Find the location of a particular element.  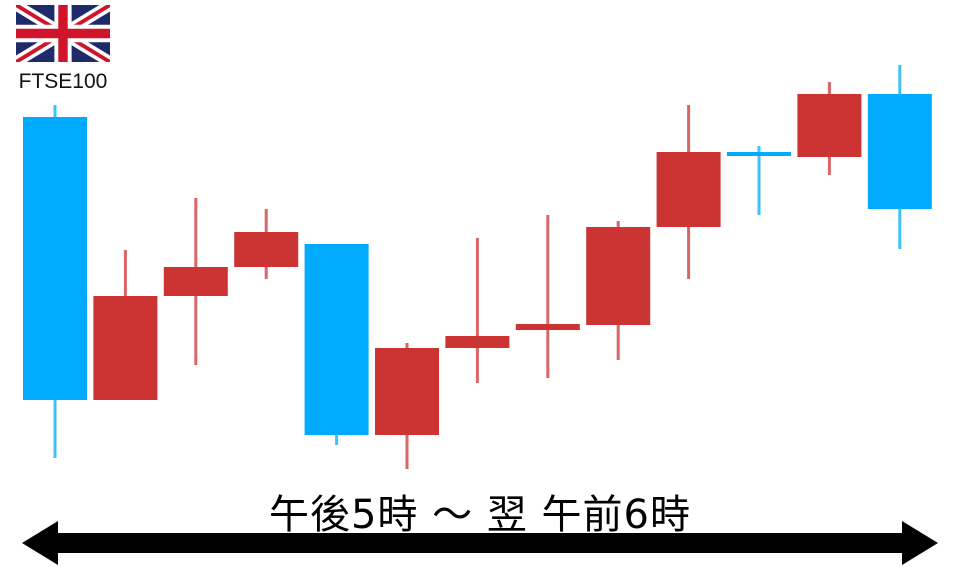

double-headed-arrow-icon is located at coordinates (480, 543).